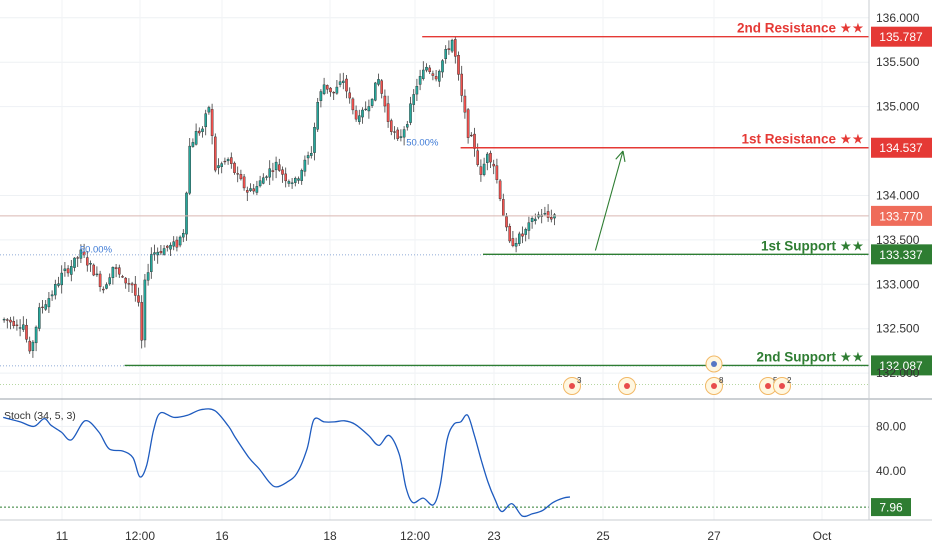  I want to click on level-price-tag, so click(901, 36).